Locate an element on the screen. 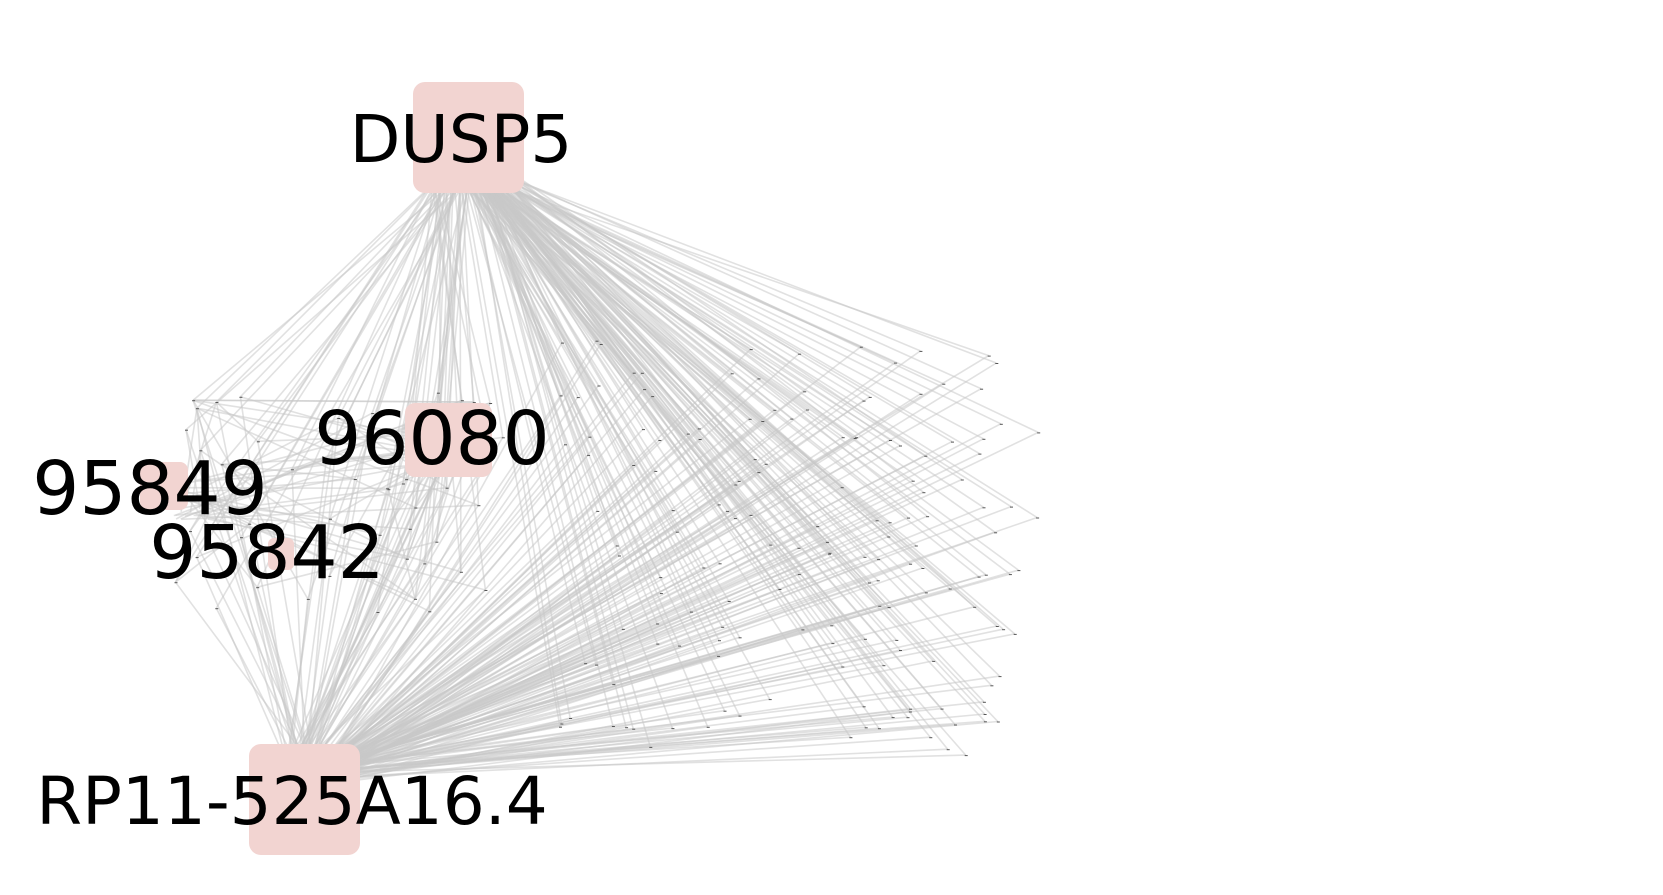 The height and width of the screenshot is (895, 1663). node-95842-box is located at coordinates (281, 554).